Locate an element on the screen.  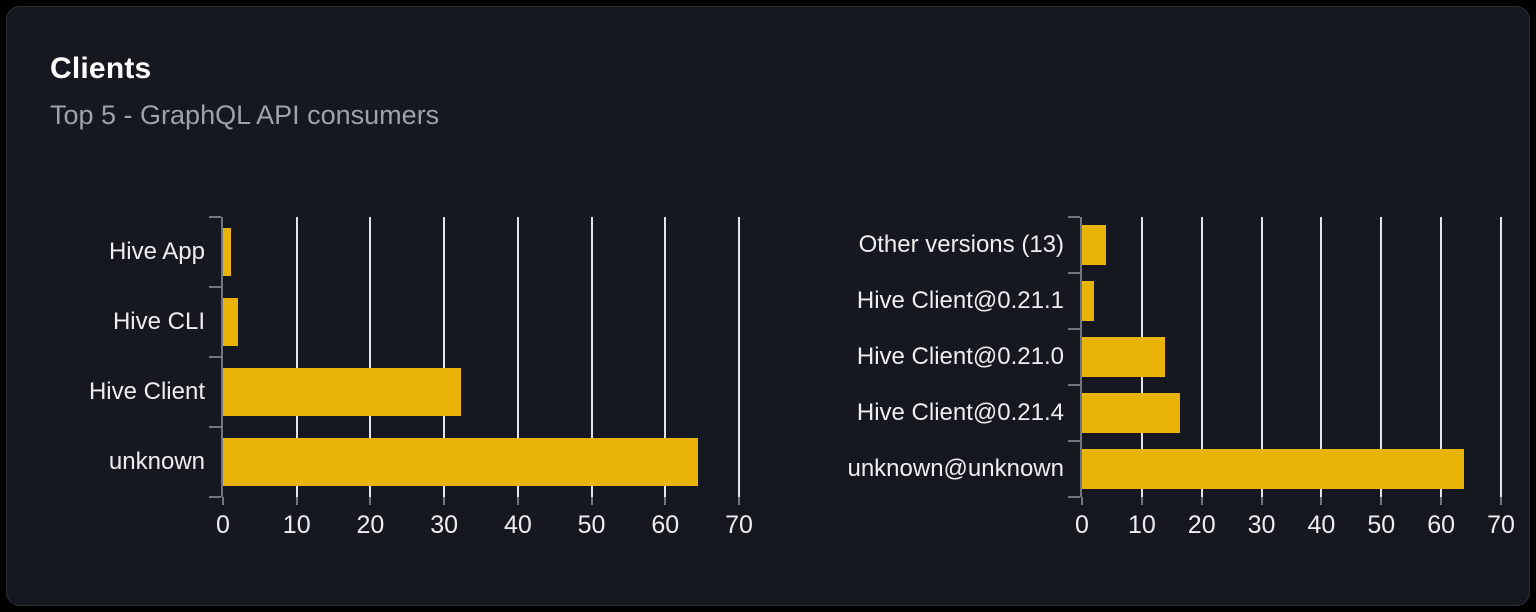
page-subtitle: Top 5 - GraphQL API consumers is located at coordinates (245, 115).